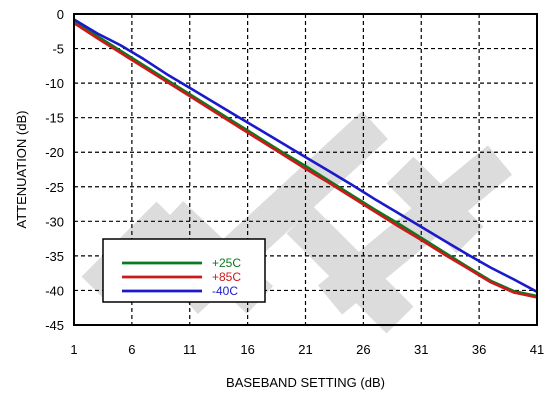 The image size is (547, 393). Describe the element at coordinates (226, 277) in the screenshot. I see `legend-label: +85C` at that location.